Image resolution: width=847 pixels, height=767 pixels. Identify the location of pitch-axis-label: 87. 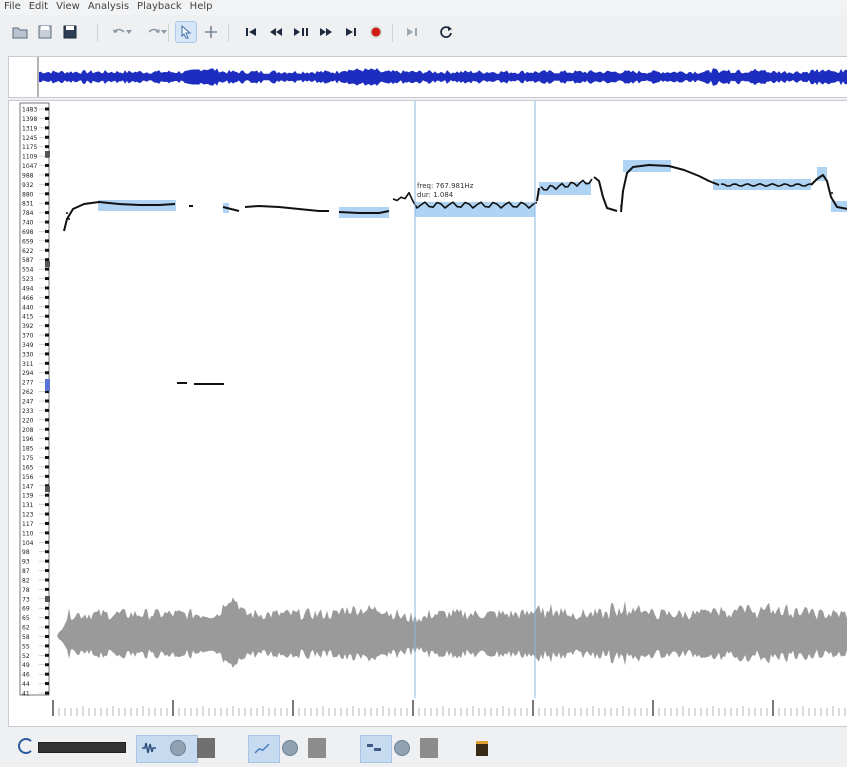
(26, 571).